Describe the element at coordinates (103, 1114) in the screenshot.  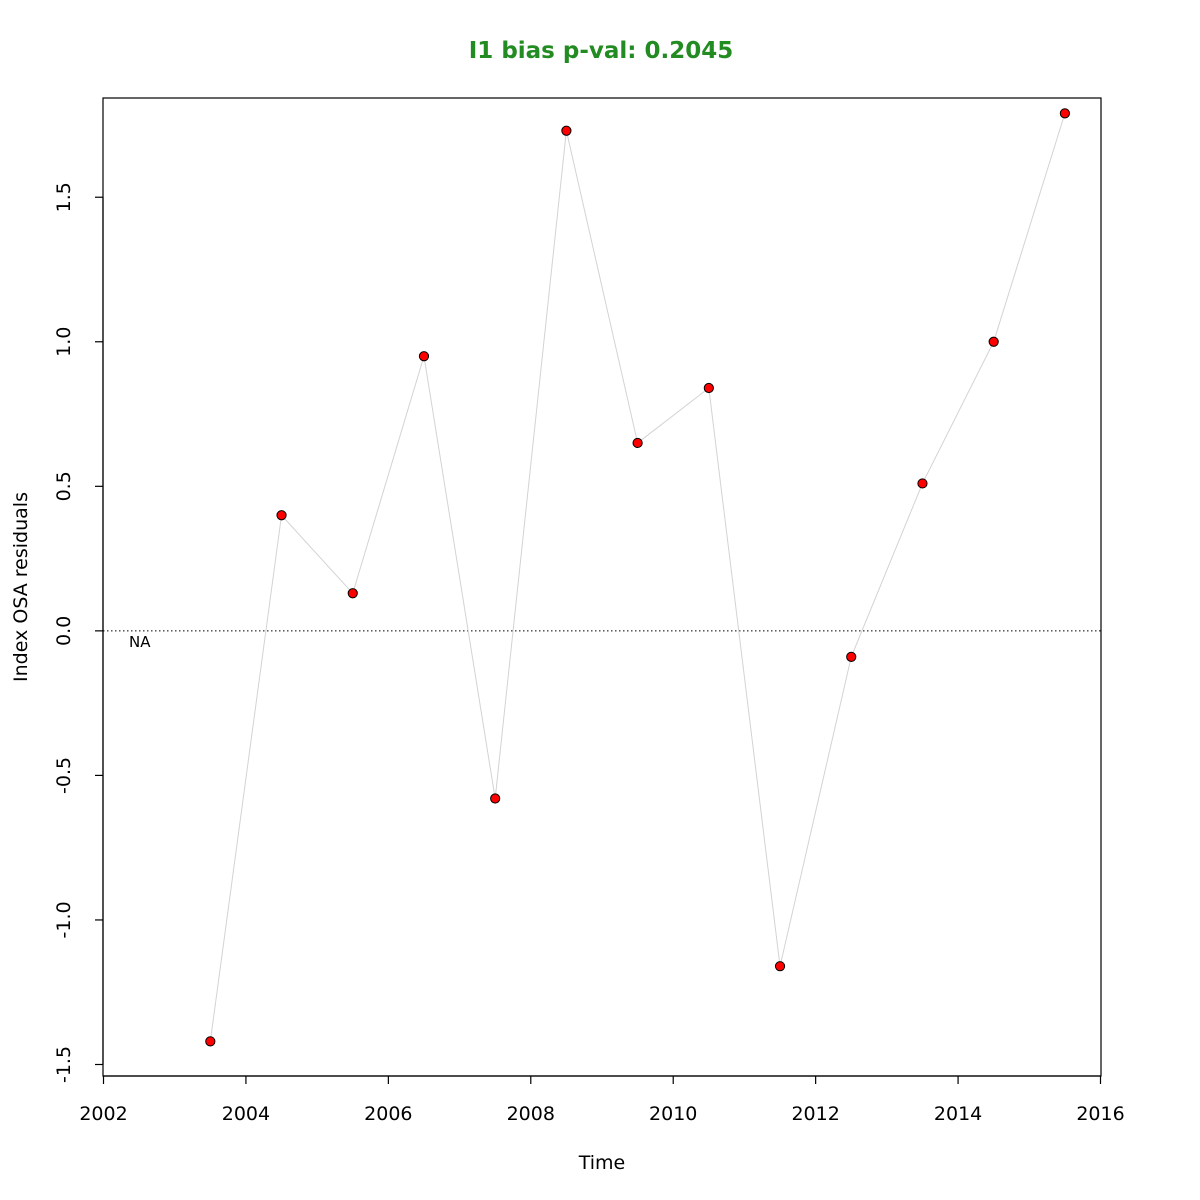
I see `x-tick-label: 2002` at that location.